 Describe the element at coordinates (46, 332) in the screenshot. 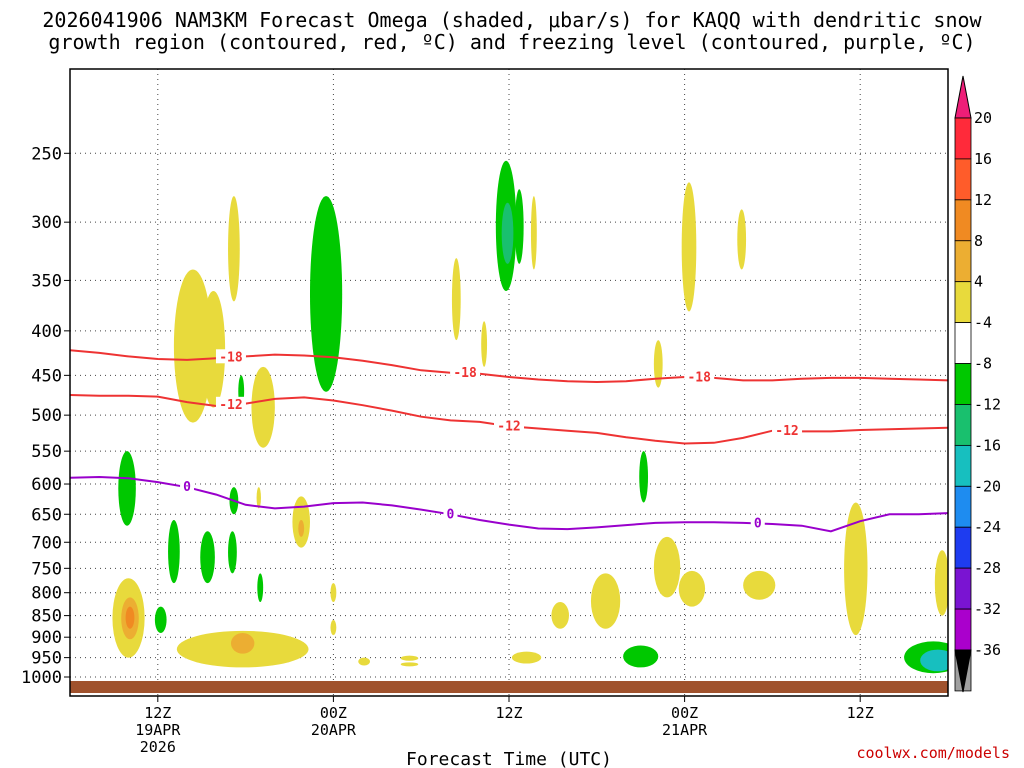

I see `y-tick-label-400: 400` at that location.